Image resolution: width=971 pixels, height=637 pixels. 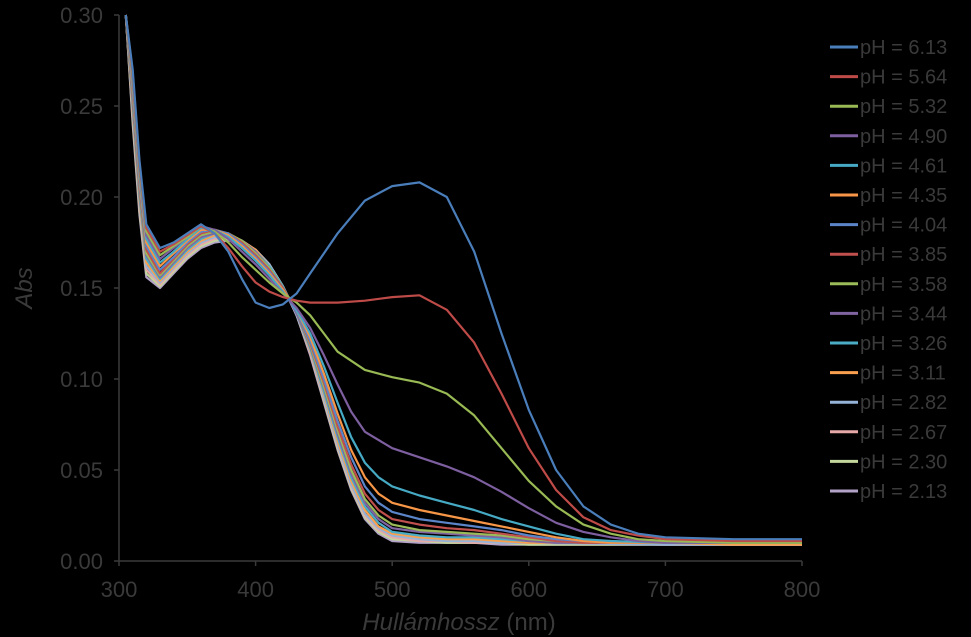 What do you see at coordinates (81, 197) in the screenshot?
I see `y-tick-label: 0.20` at bounding box center [81, 197].